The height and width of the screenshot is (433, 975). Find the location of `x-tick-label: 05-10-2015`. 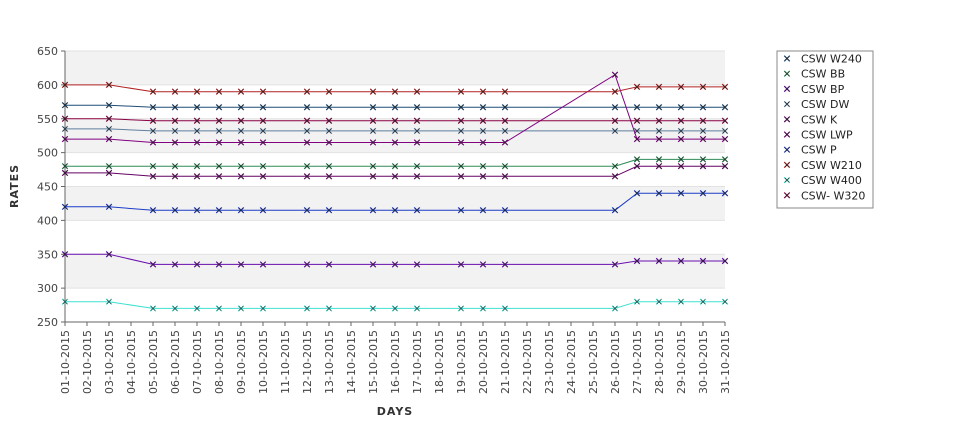

x-tick-label: 05-10-2015 is located at coordinates (153, 362).